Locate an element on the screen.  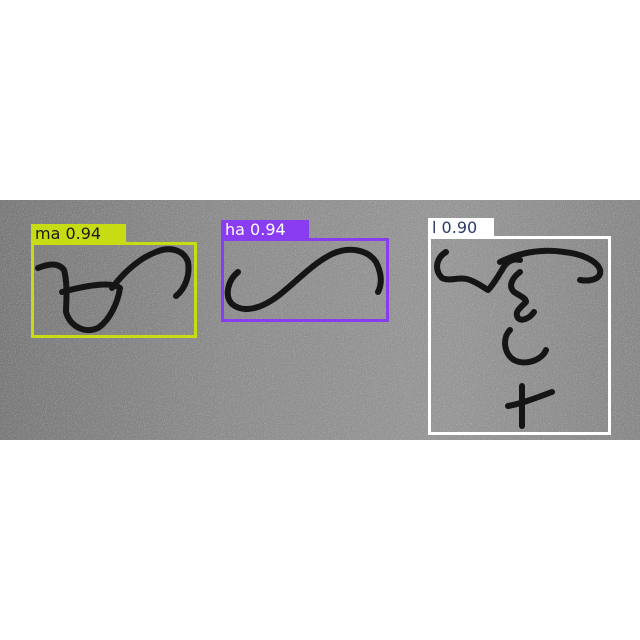
glyph-l-loop is located at coordinates (522, 296).